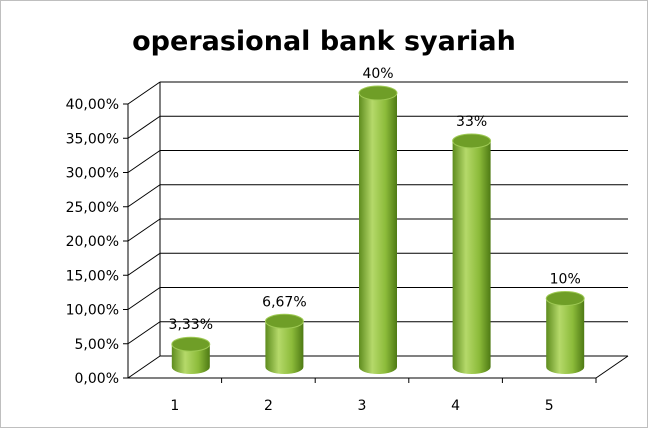  I want to click on x-tick-label: 3, so click(362, 406).